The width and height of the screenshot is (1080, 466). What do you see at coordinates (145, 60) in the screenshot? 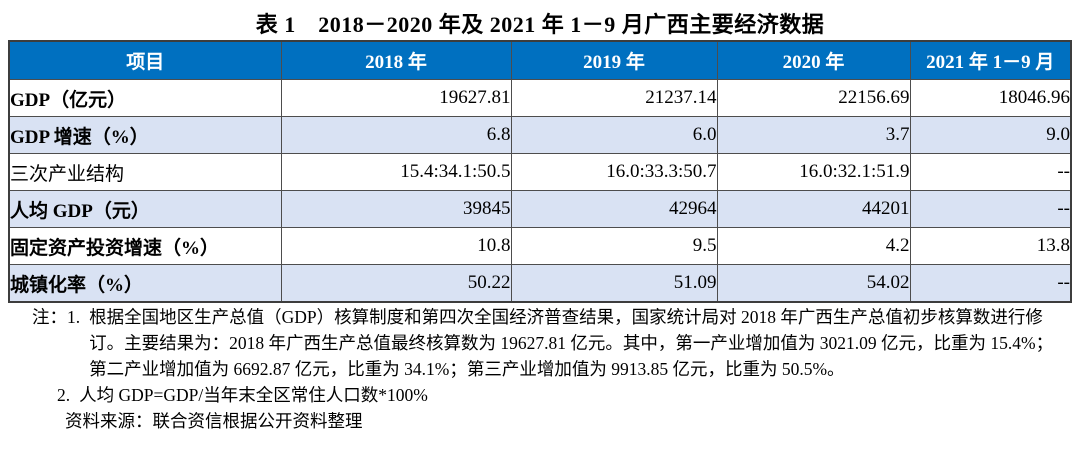
I see `column-header-item: 项目` at bounding box center [145, 60].